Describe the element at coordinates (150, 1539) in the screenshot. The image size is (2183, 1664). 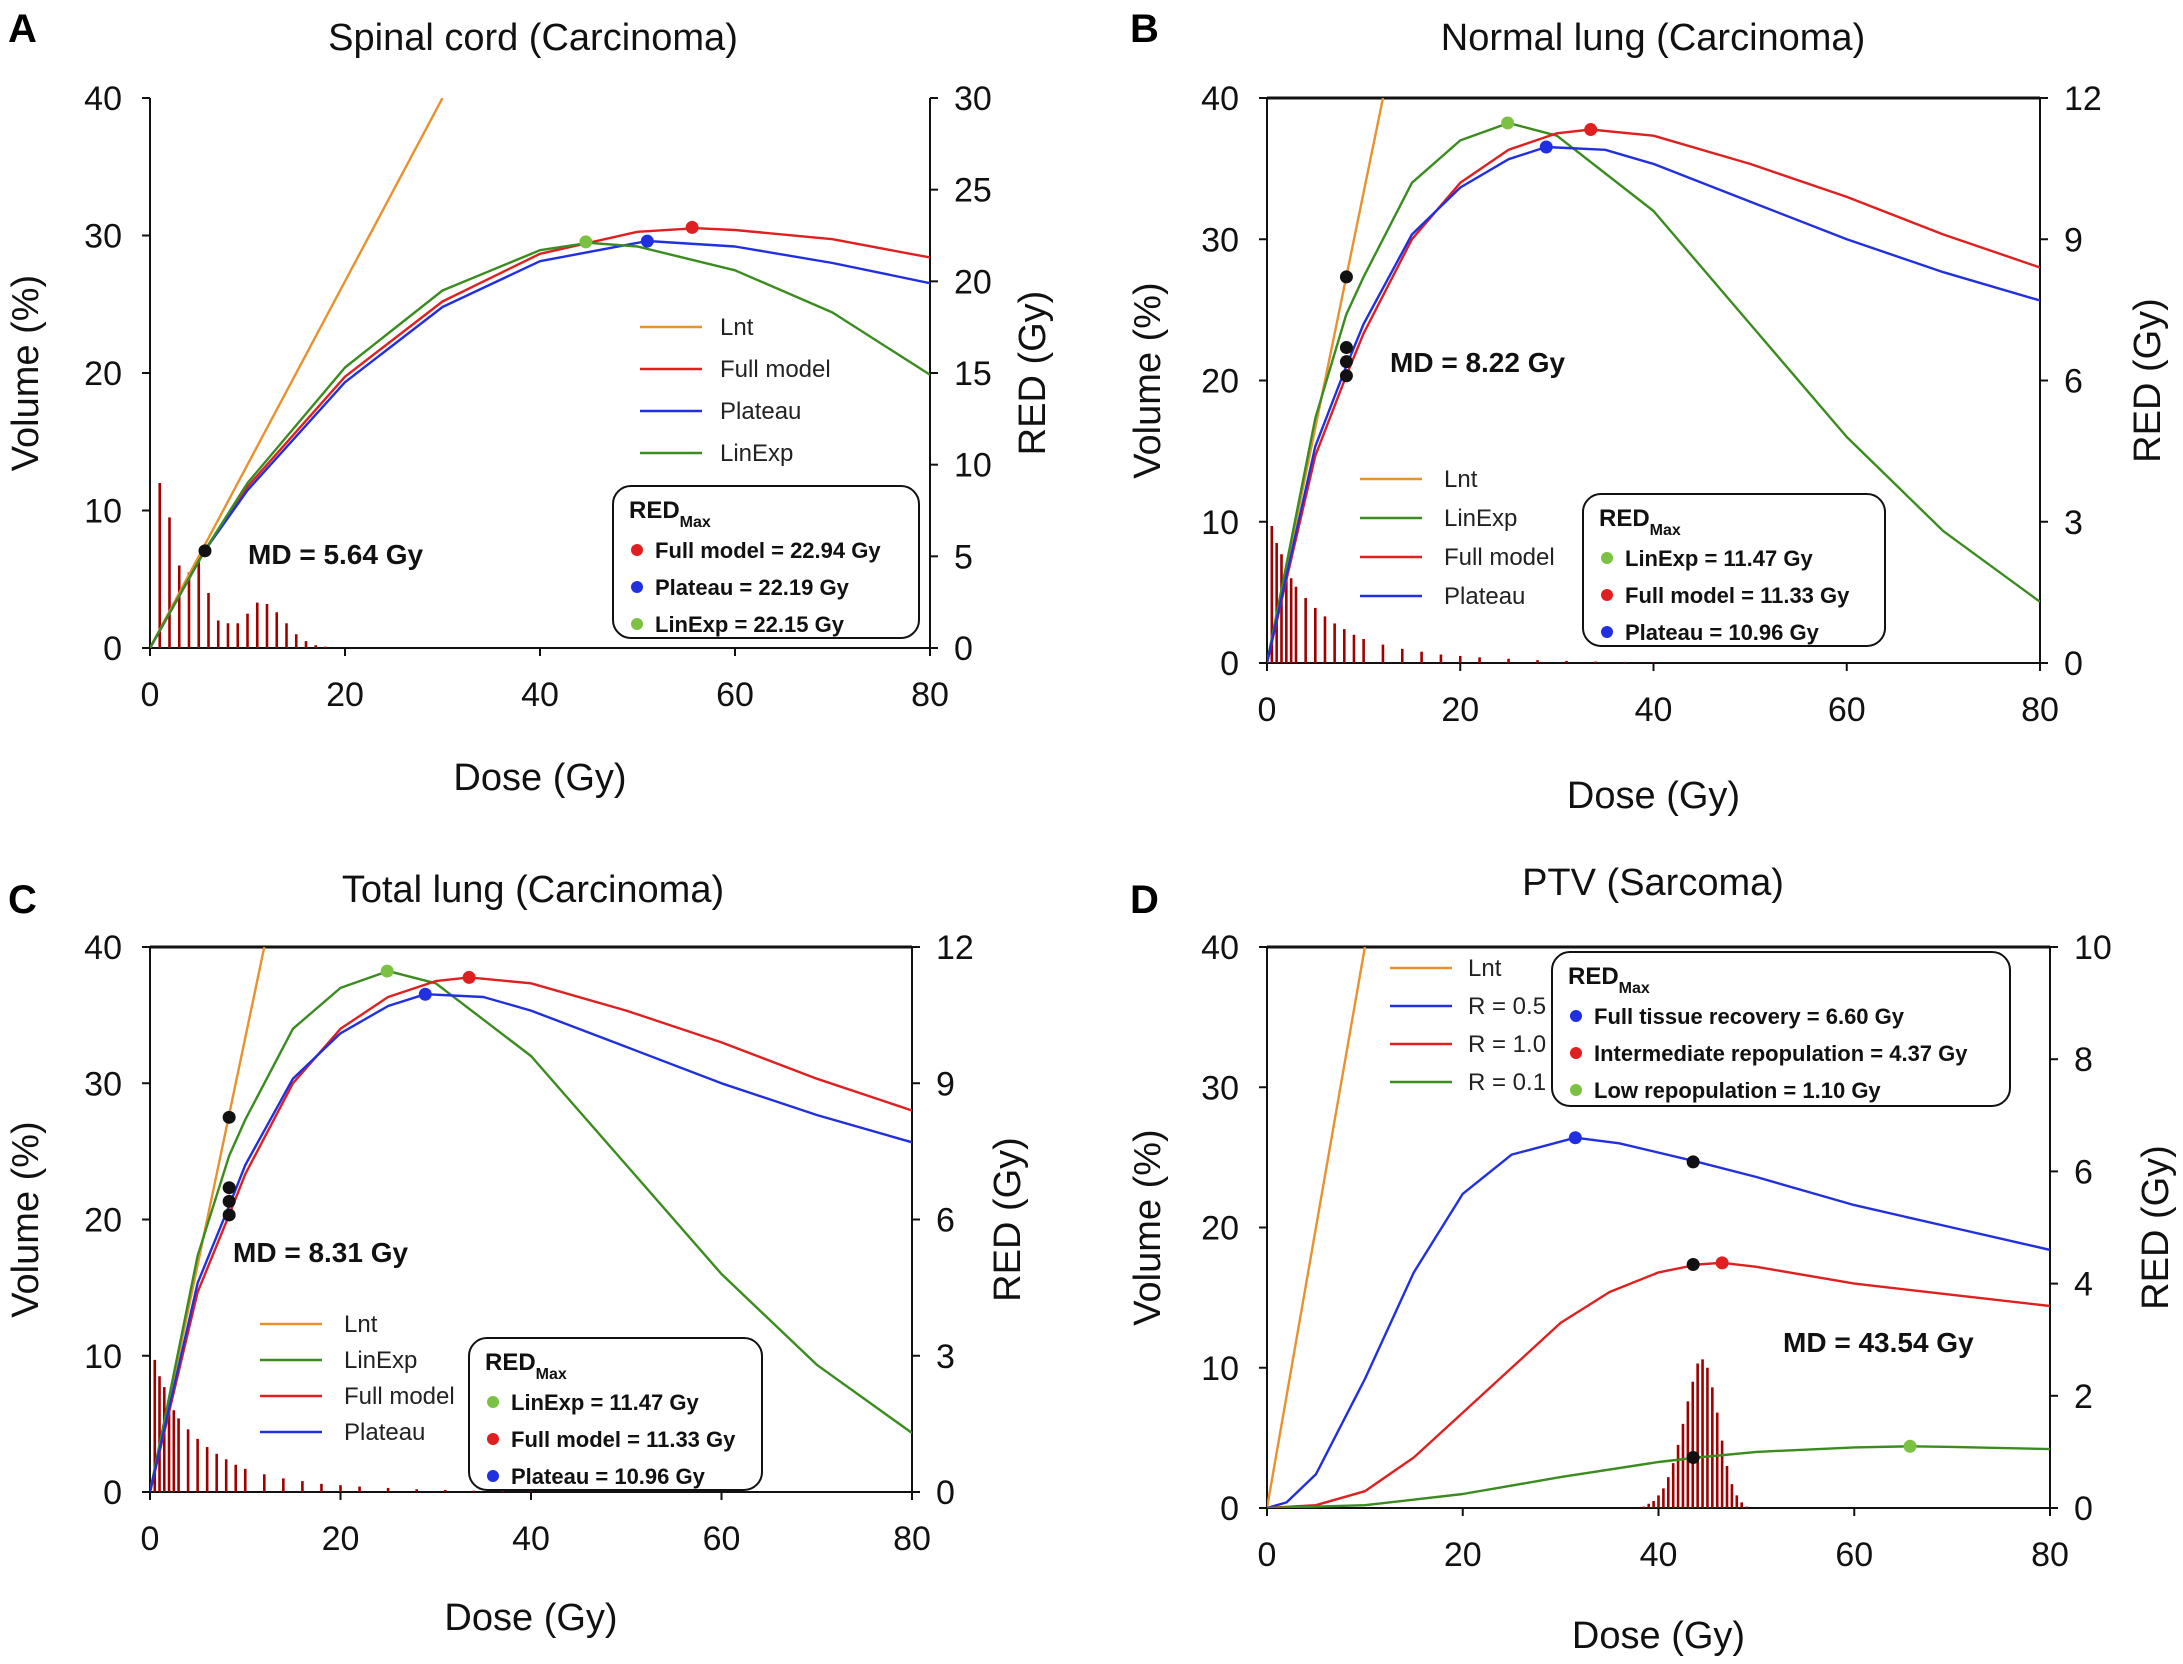
I see `x-tick-label: 0` at that location.